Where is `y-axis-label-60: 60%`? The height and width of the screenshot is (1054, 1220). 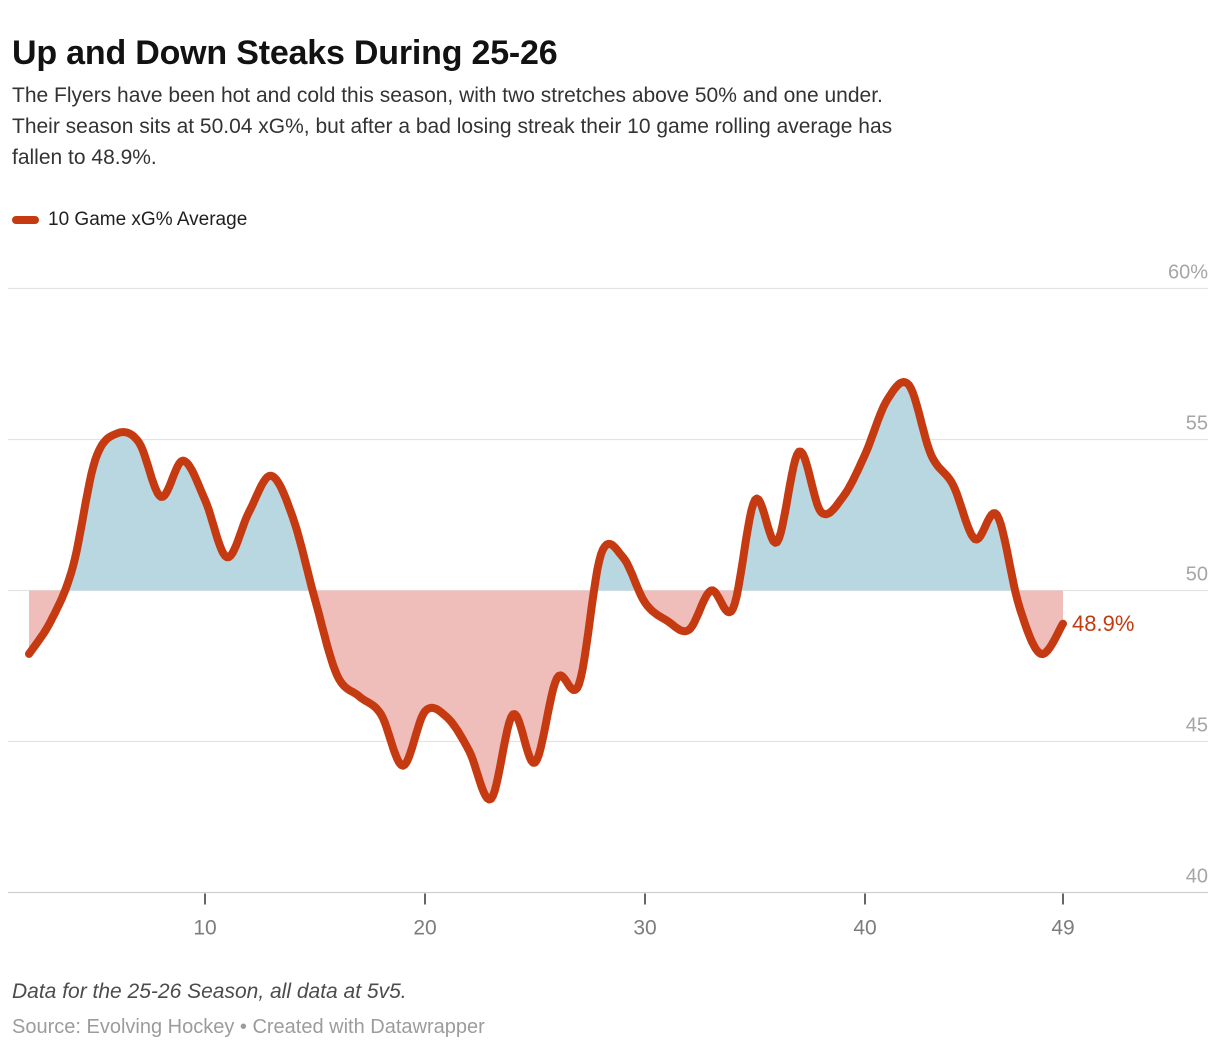 y-axis-label-60: 60% is located at coordinates (1188, 273).